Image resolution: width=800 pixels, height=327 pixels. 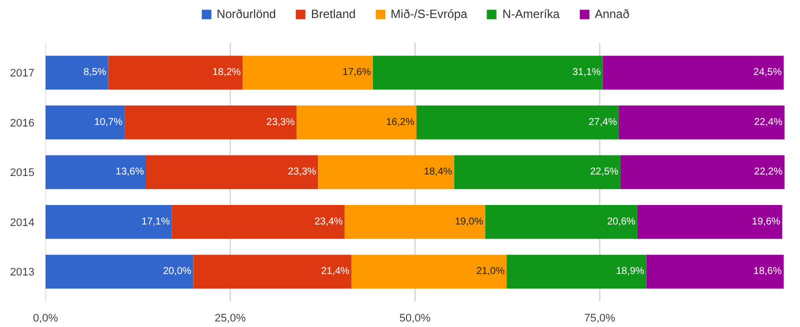 I want to click on y-tick-label: 2014, so click(x=22, y=222).